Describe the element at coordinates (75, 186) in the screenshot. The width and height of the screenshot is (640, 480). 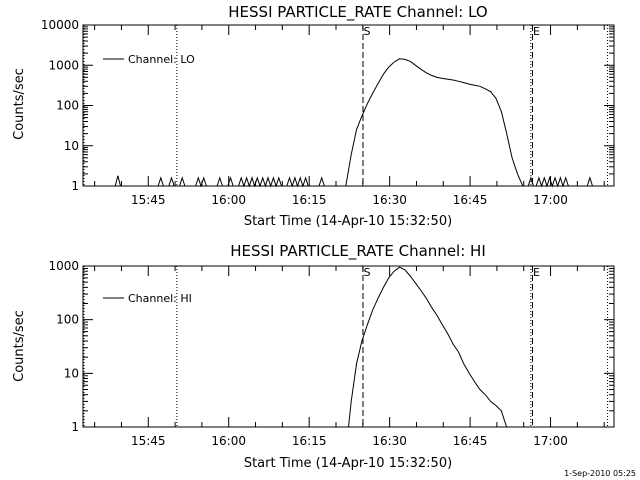
I see `lo-y-tick-label: 1` at that location.